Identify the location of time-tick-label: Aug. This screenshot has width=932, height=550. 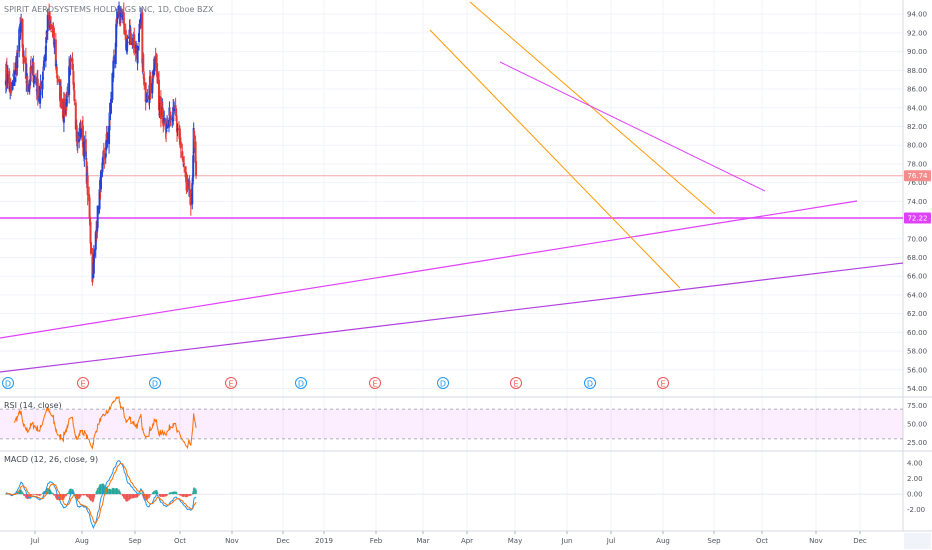
(663, 541).